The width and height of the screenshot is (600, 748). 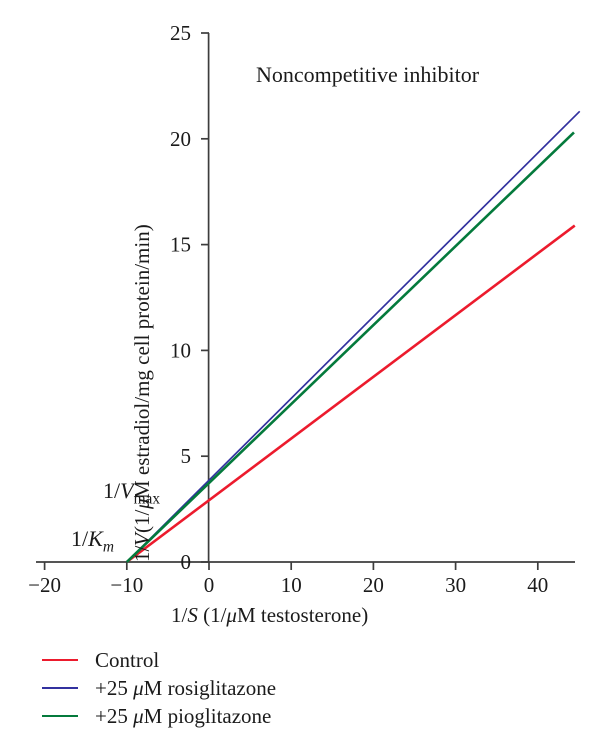 I want to click on y-tick-label: 10, so click(x=180, y=350).